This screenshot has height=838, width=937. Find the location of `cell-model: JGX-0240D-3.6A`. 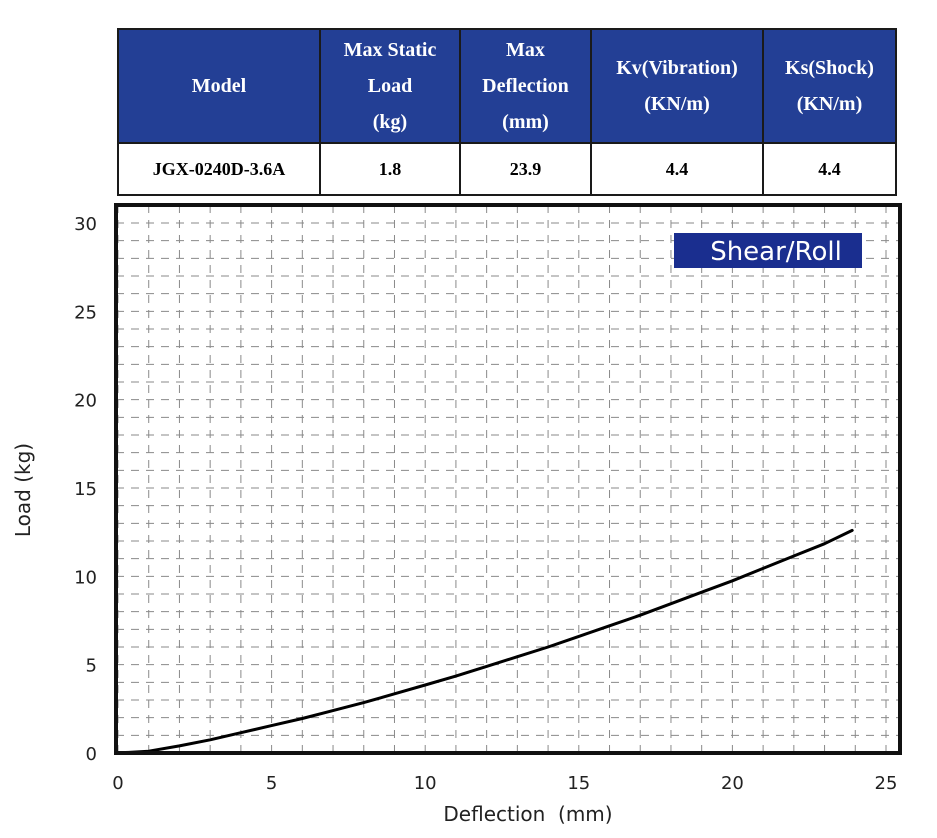

cell-model: JGX-0240D-3.6A is located at coordinates (219, 169).